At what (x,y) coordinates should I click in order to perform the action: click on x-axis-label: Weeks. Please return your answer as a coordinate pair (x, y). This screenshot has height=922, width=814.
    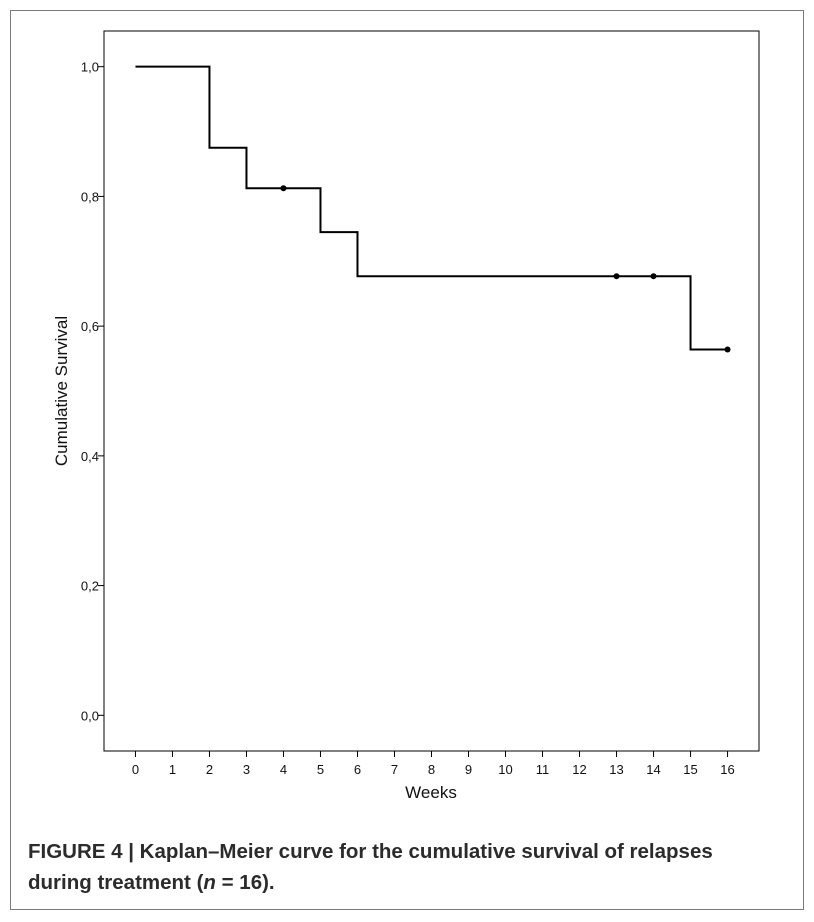
    Looking at the image, I should click on (431, 792).